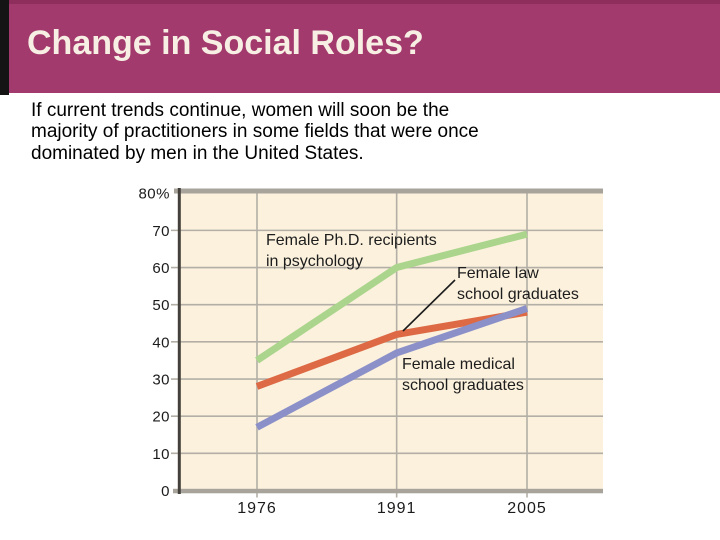 This screenshot has height=540, width=720. Describe the element at coordinates (351, 240) in the screenshot. I see `series-label-line: Female Ph.D. recipients` at that location.